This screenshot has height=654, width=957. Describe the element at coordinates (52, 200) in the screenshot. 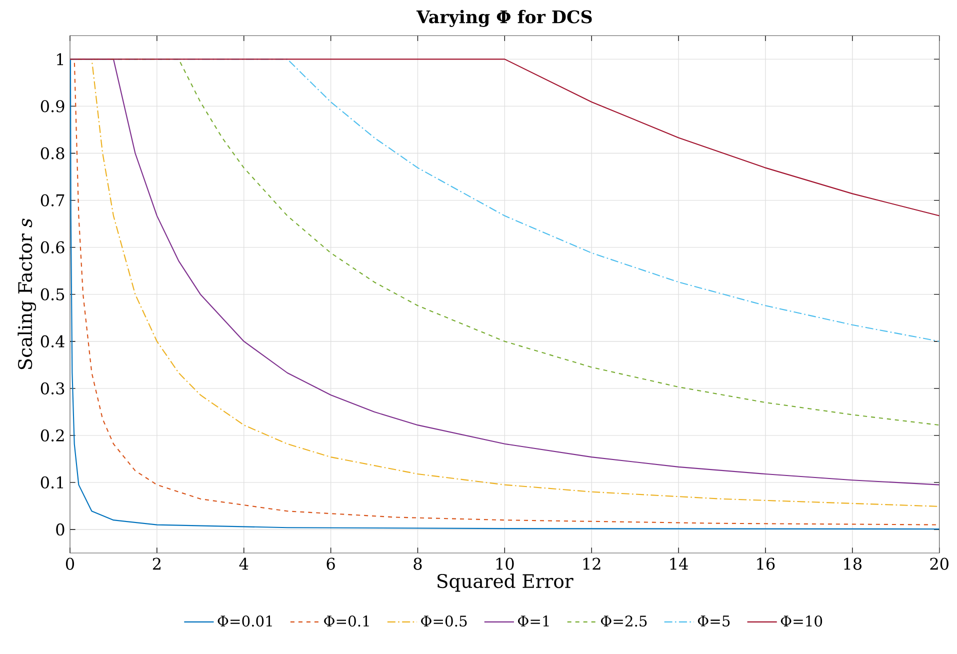

I see `y-tick-label: 0.7` at that location.